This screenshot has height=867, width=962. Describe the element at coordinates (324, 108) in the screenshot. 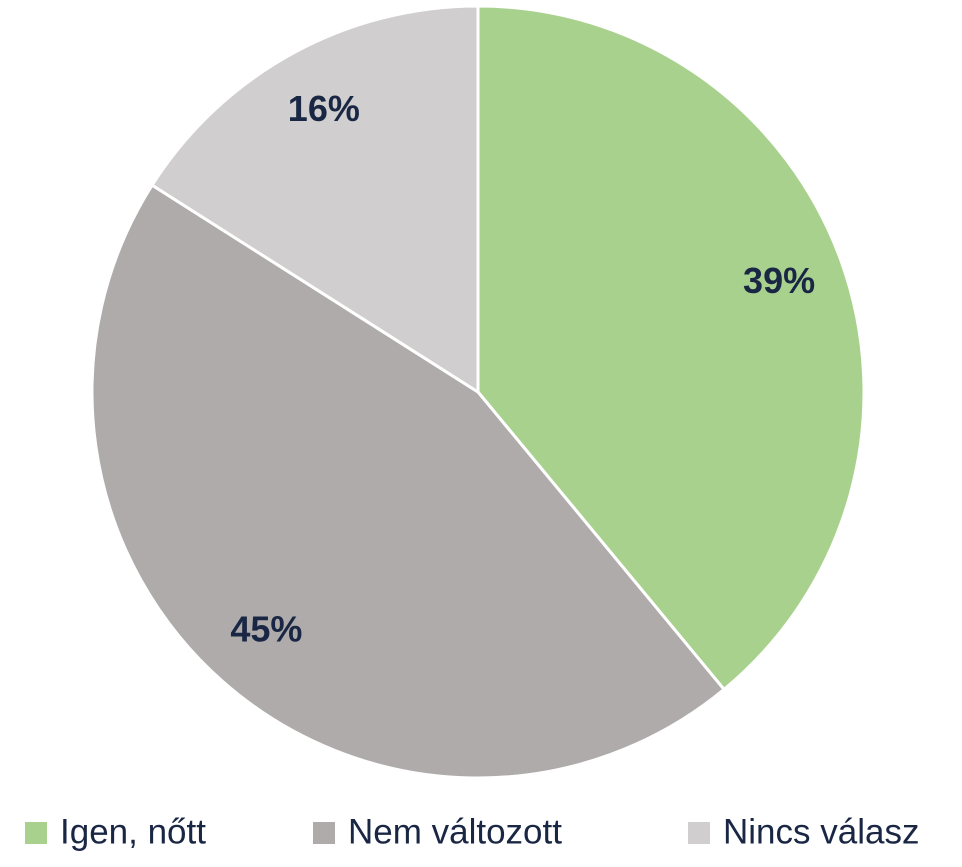

I see `value-label: 16%` at that location.